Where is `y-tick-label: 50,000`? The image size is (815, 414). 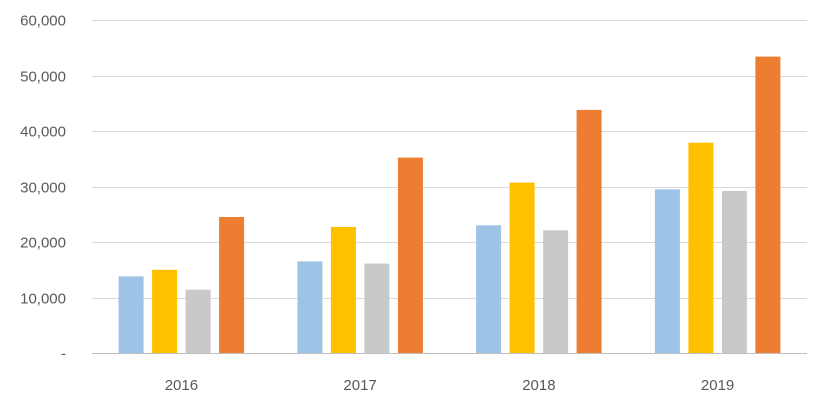 y-tick-label: 50,000 is located at coordinates (43, 77).